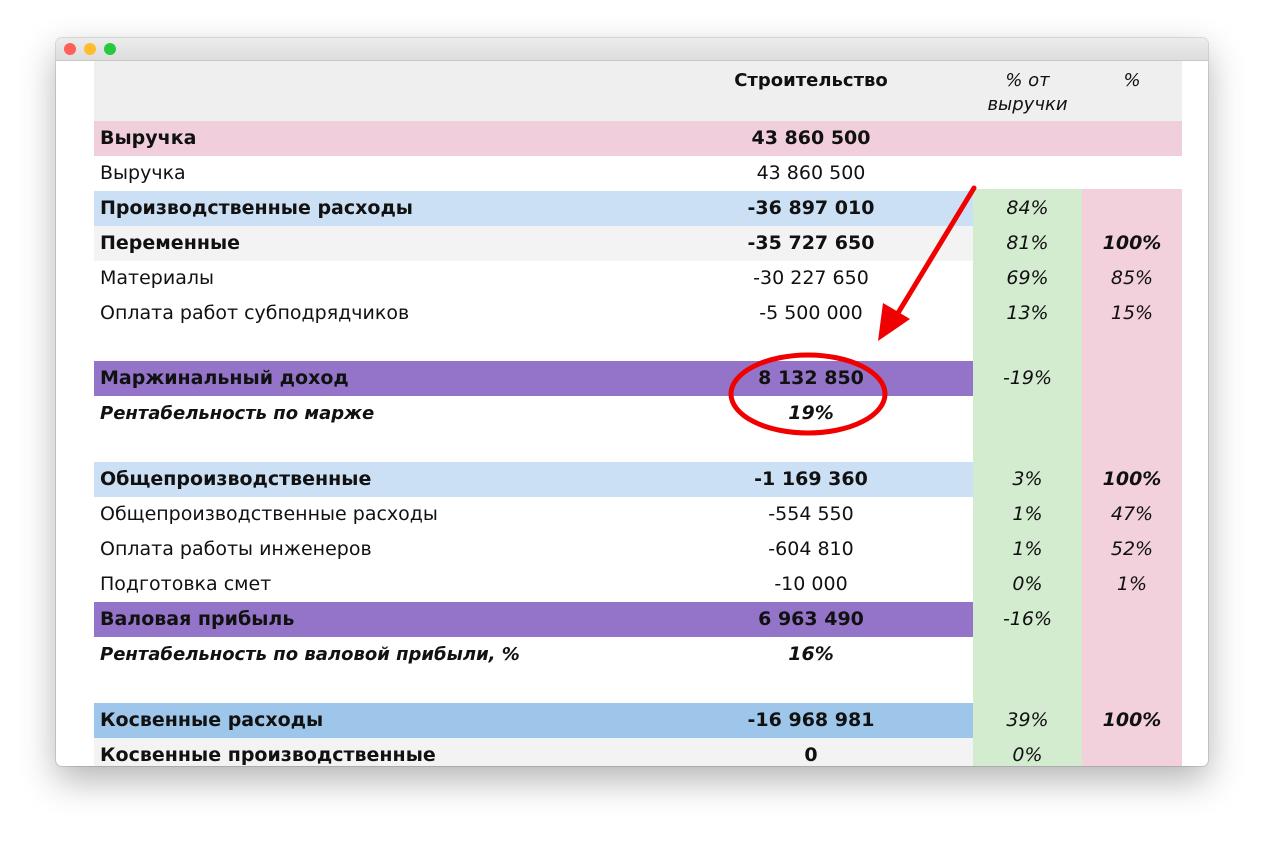  I want to click on row-value: 16%, so click(811, 654).